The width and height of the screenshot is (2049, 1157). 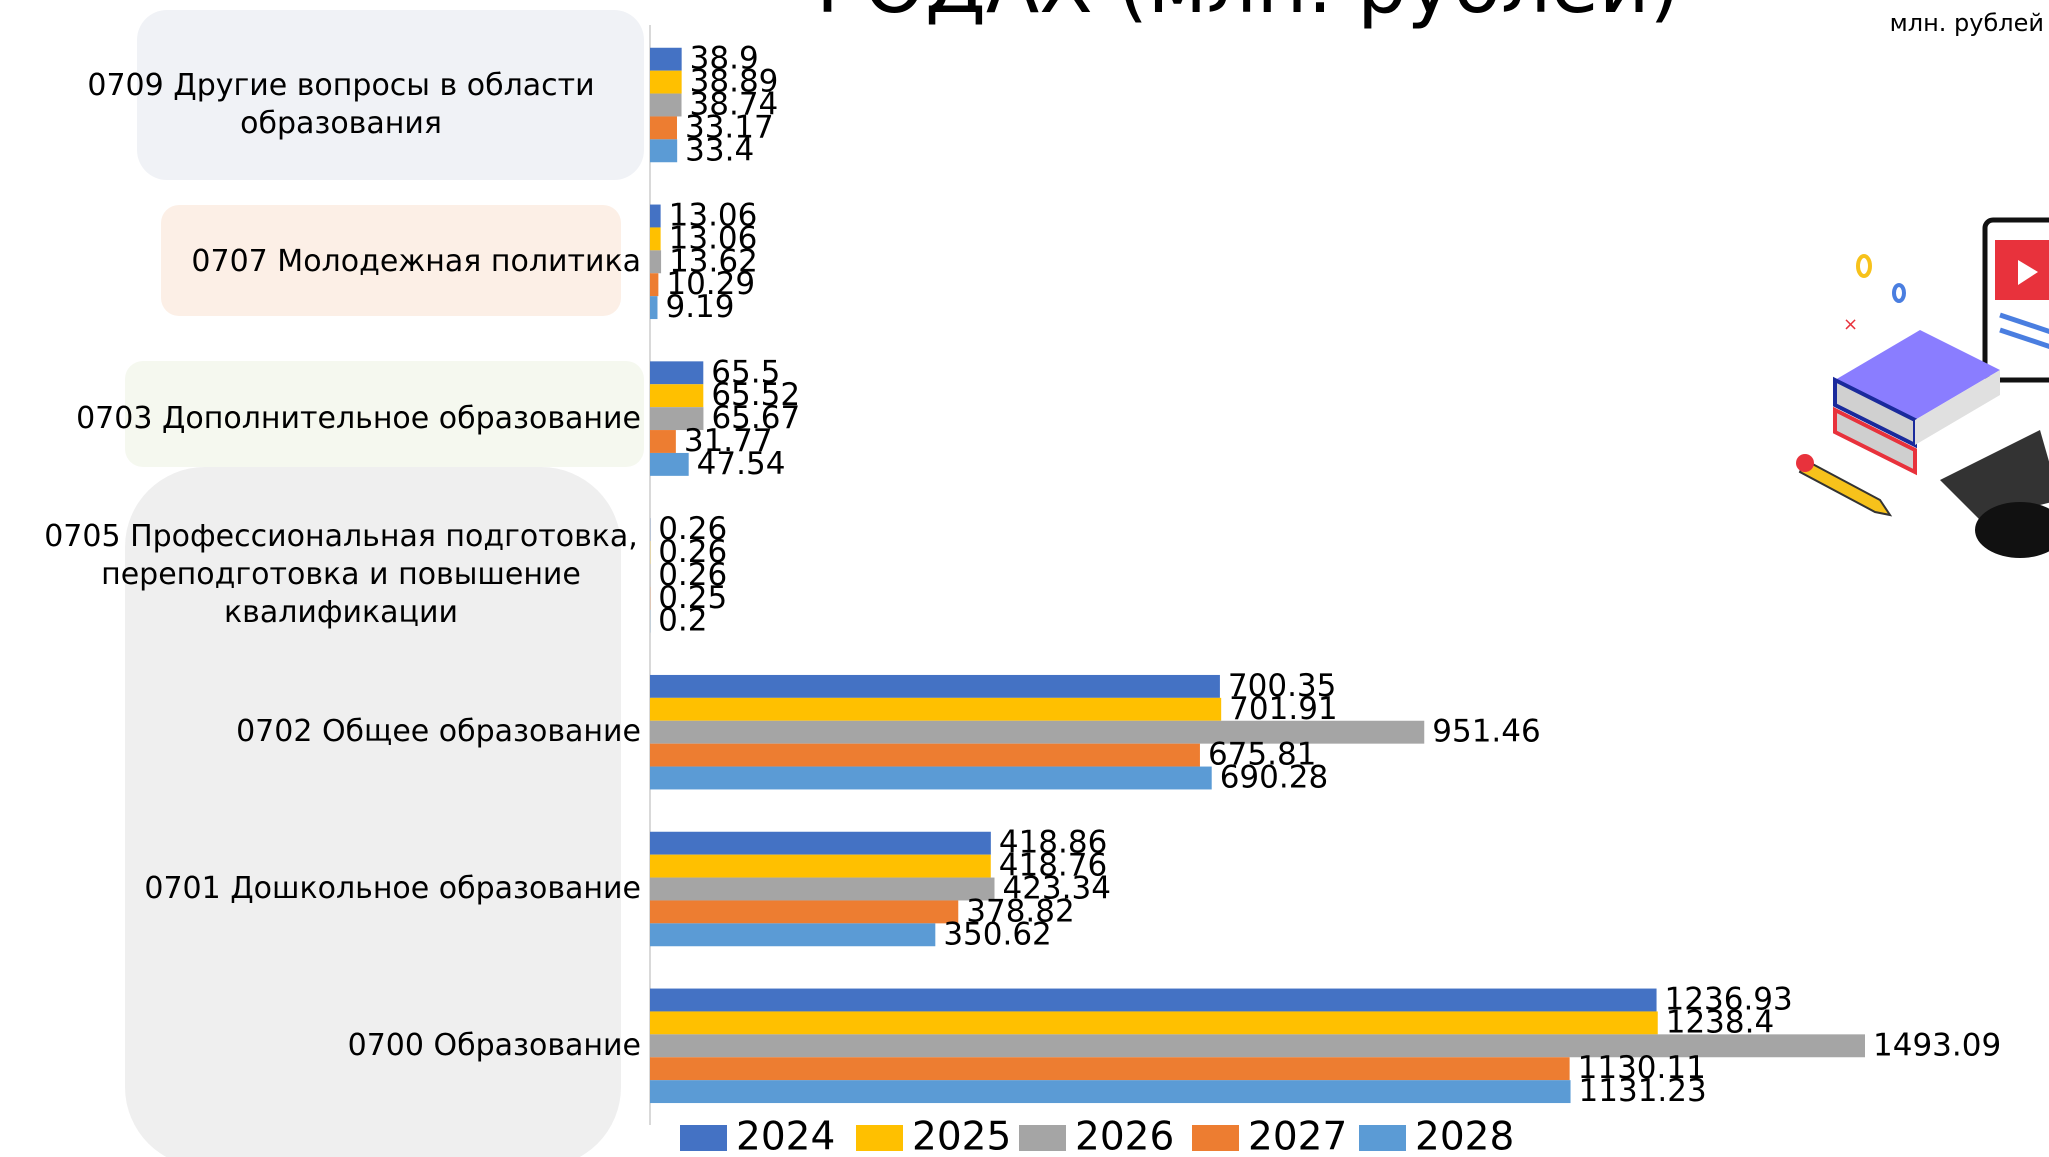 I want to click on category-label-box: 0703 Дополнительное образование, so click(x=358, y=419).